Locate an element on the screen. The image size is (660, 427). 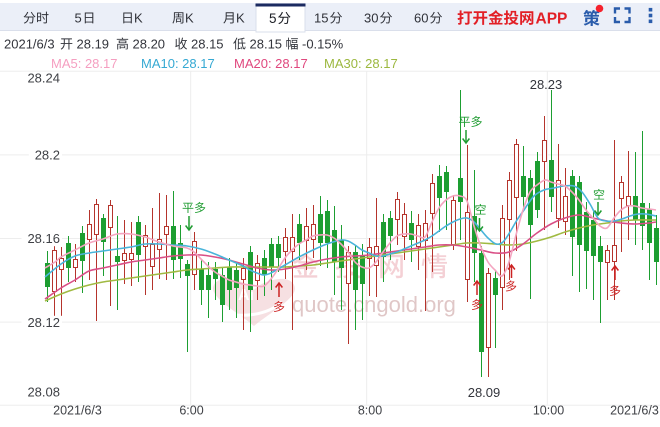
svg-text: 28.08 is located at coordinates (43, 392).